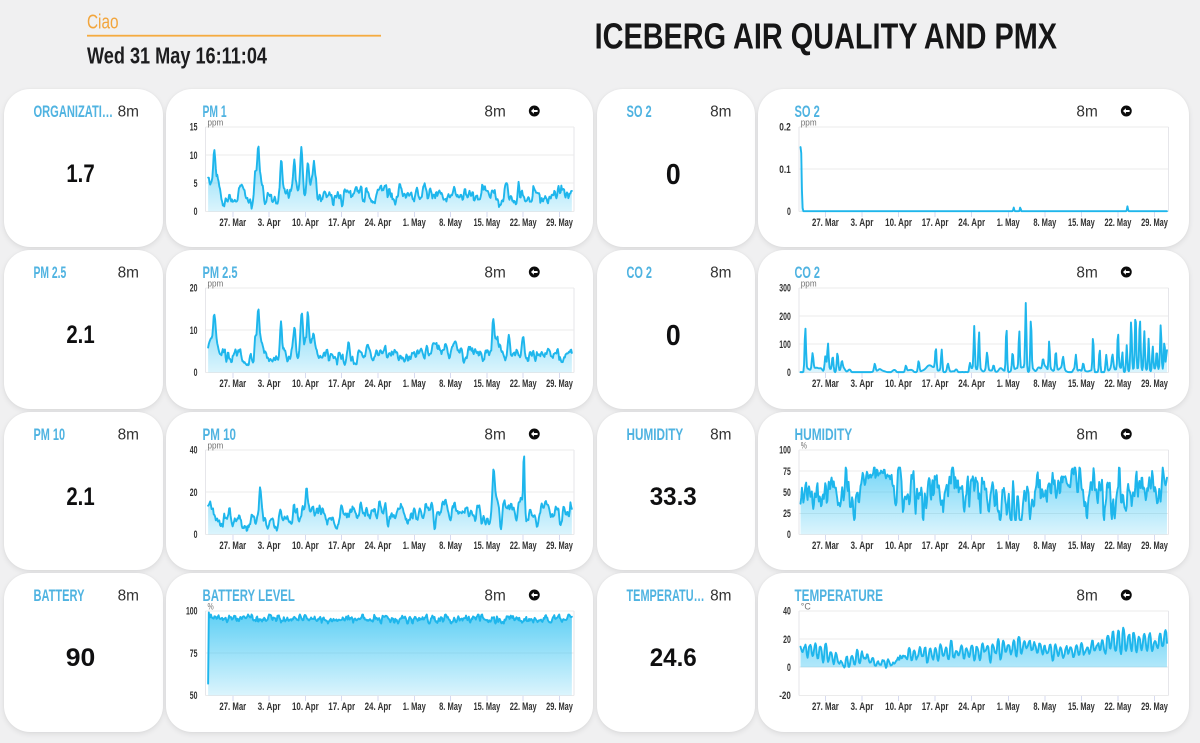  What do you see at coordinates (838, 596) in the screenshot?
I see `svg-text: TEMPERATURE` at bounding box center [838, 596].